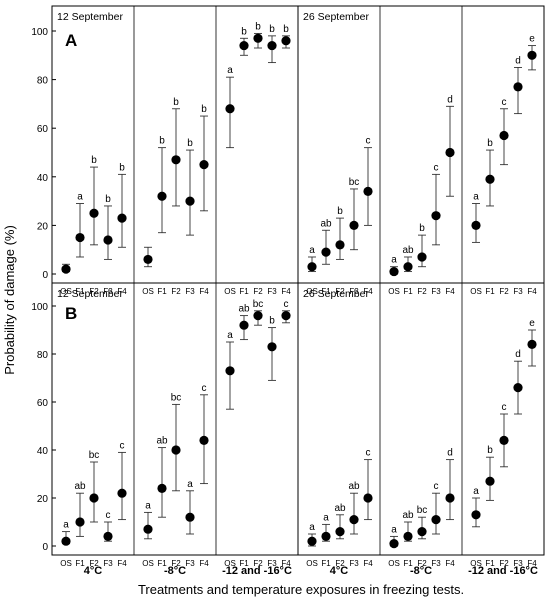 This screenshot has width=550, height=601. What do you see at coordinates (450, 99) in the screenshot?
I see `significance-letter: d` at bounding box center [450, 99].